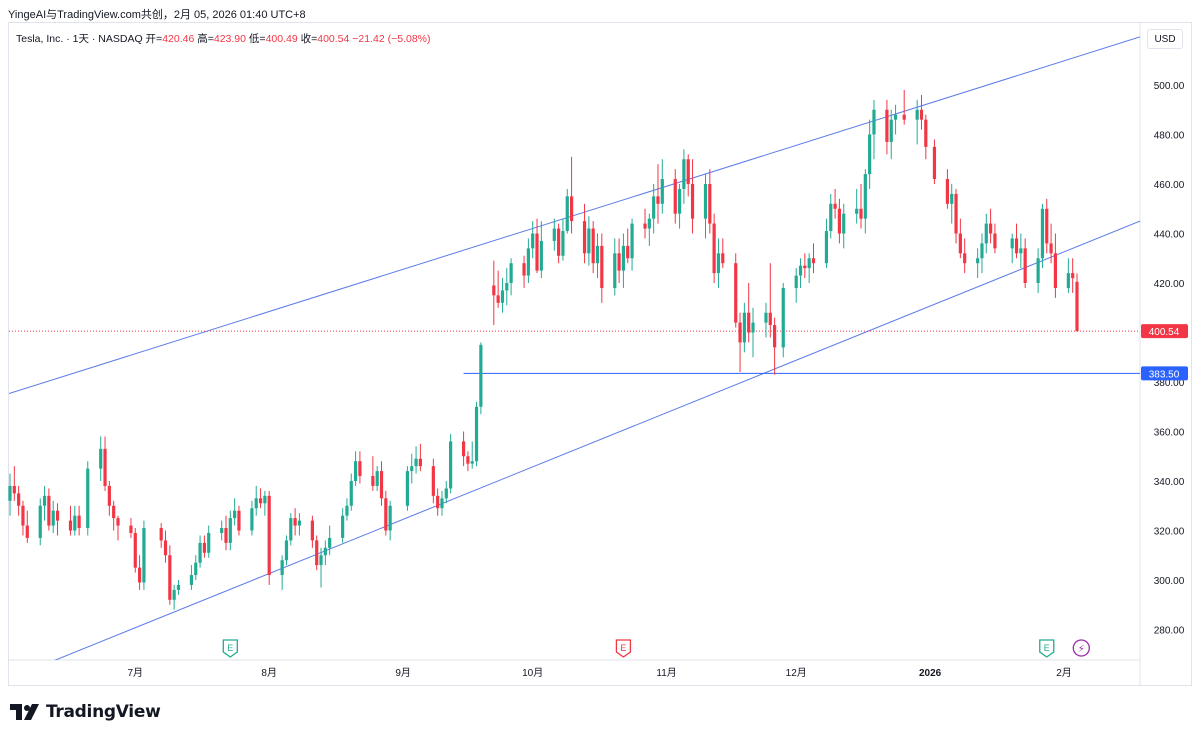 The height and width of the screenshot is (738, 1200). I want to click on price-label-text: 383.50, so click(1164, 374).